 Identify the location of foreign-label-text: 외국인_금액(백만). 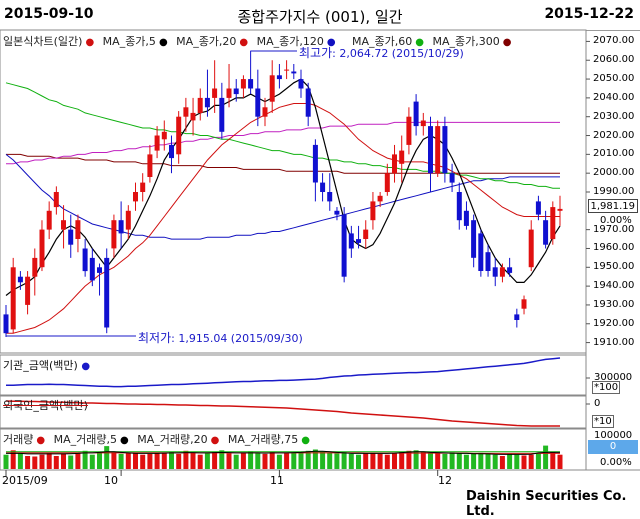
(45, 405).